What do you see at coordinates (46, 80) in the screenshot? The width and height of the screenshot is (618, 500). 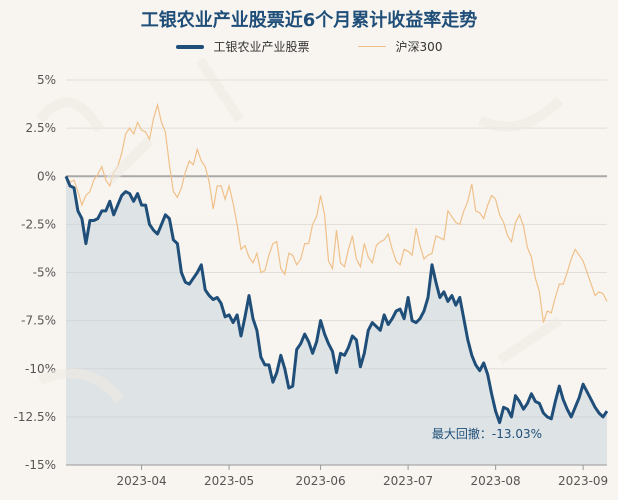 I see `y-tick-label: 5%` at bounding box center [46, 80].